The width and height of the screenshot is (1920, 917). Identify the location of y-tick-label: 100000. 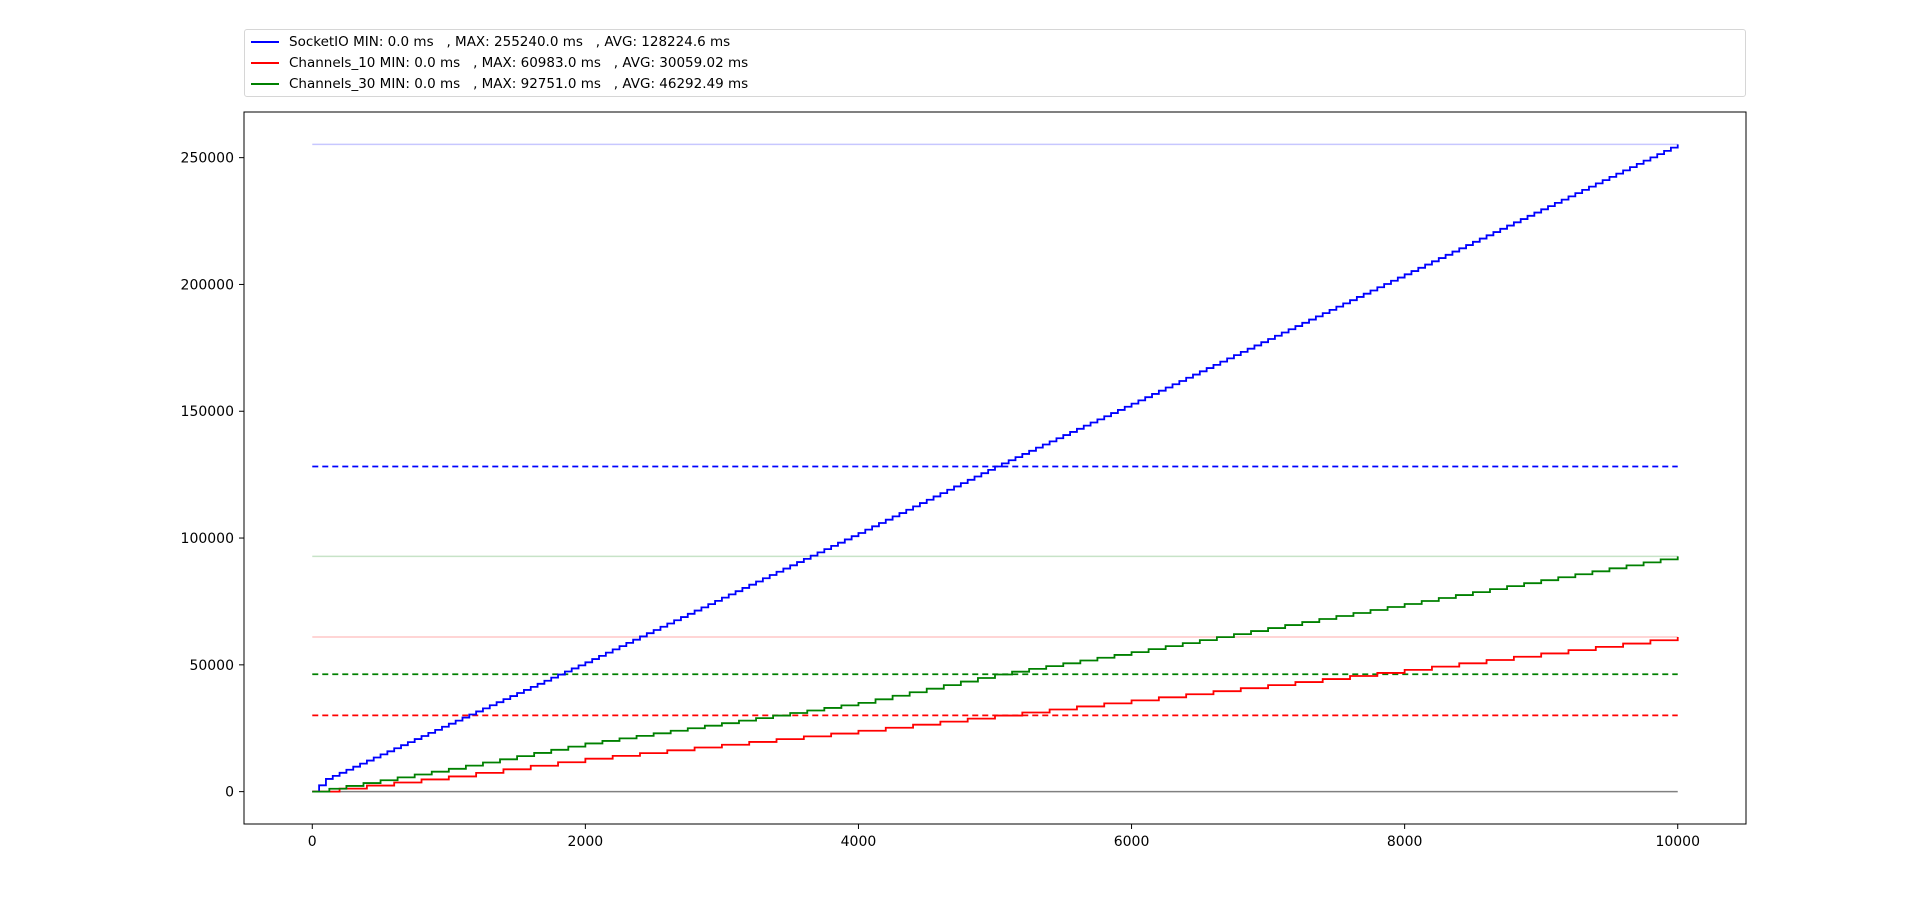
(207, 539).